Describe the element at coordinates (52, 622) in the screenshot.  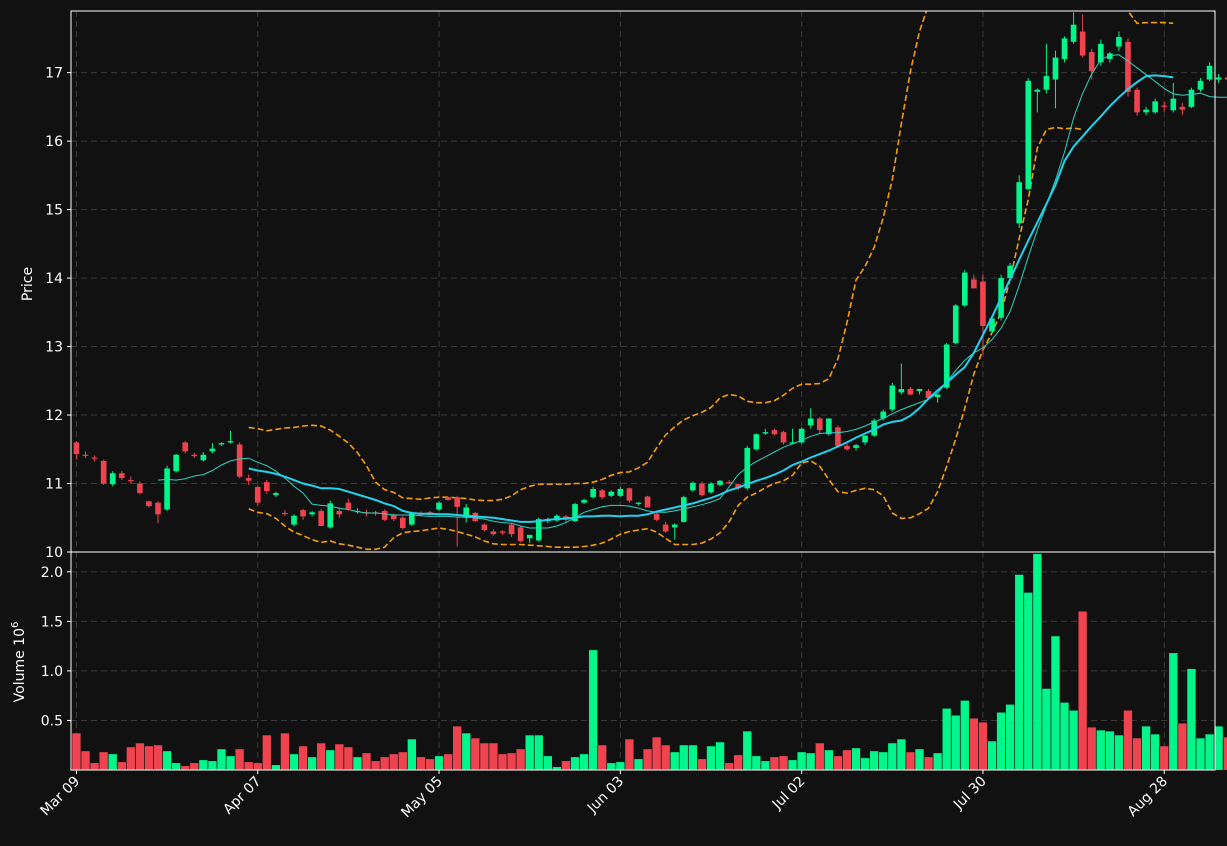
I see `volume-tick-label: 1.5` at that location.